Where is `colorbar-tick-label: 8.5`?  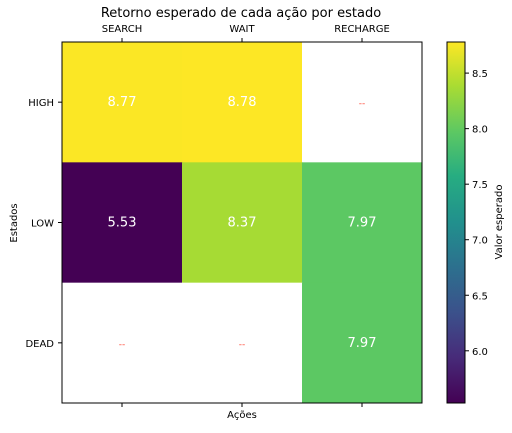 colorbar-tick-label: 8.5 is located at coordinates (480, 74).